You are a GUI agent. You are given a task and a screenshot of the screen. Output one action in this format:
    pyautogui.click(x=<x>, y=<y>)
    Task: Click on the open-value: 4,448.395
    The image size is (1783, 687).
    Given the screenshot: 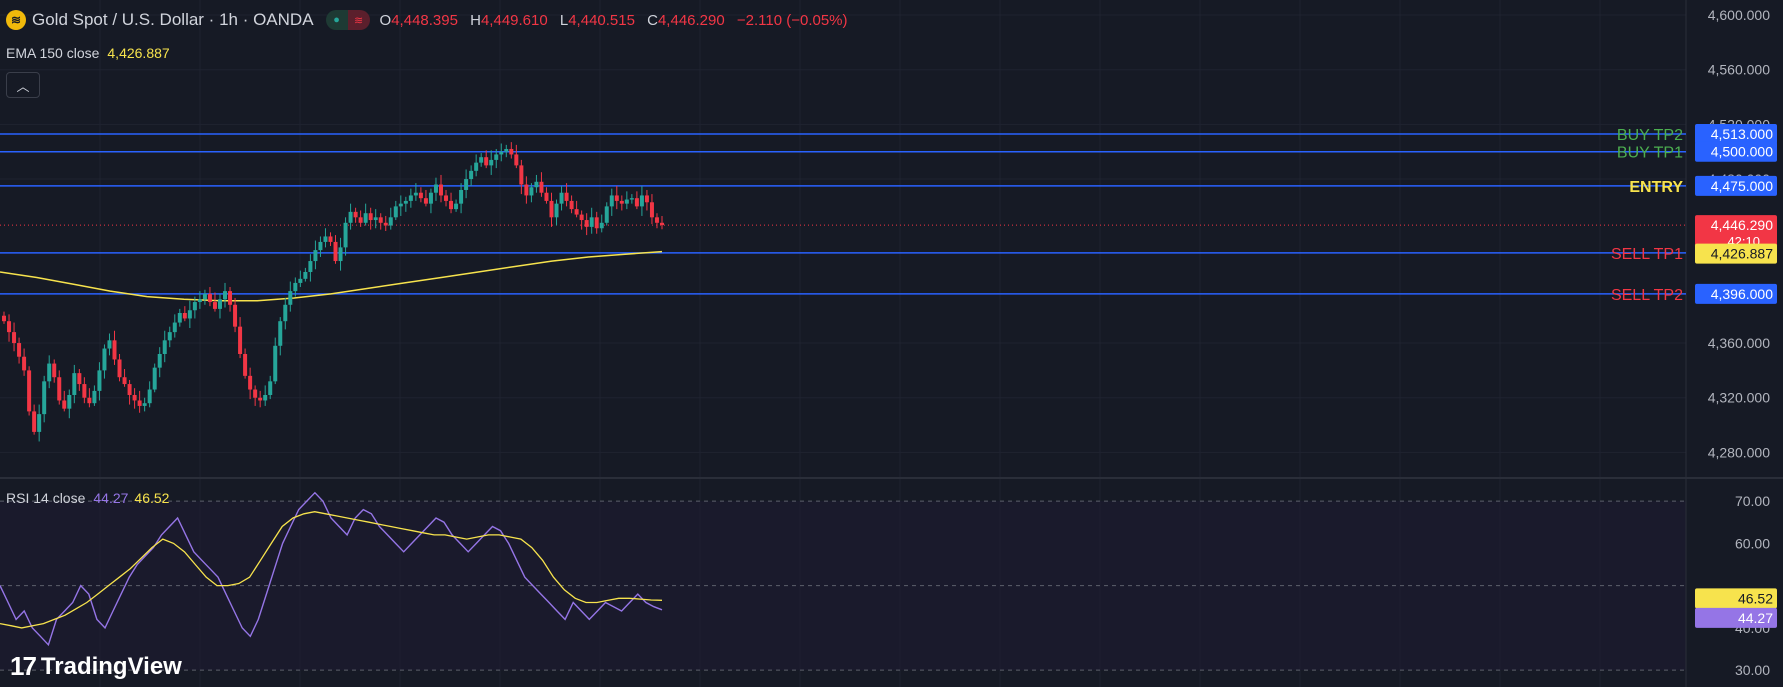 What is the action you would take?
    pyautogui.click(x=424, y=20)
    